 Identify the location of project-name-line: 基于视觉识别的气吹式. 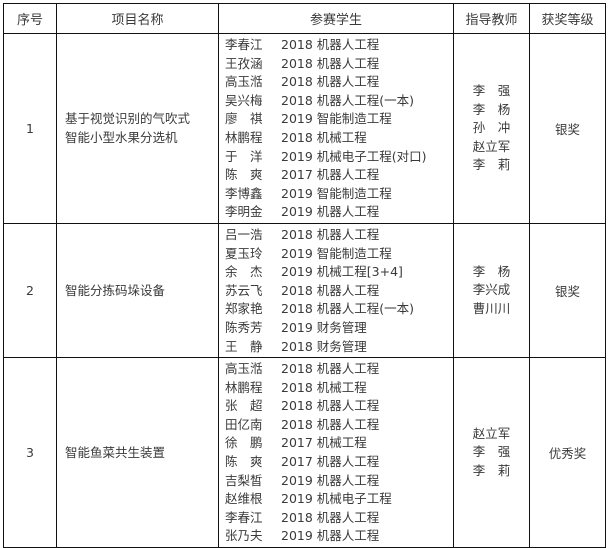
(128, 119).